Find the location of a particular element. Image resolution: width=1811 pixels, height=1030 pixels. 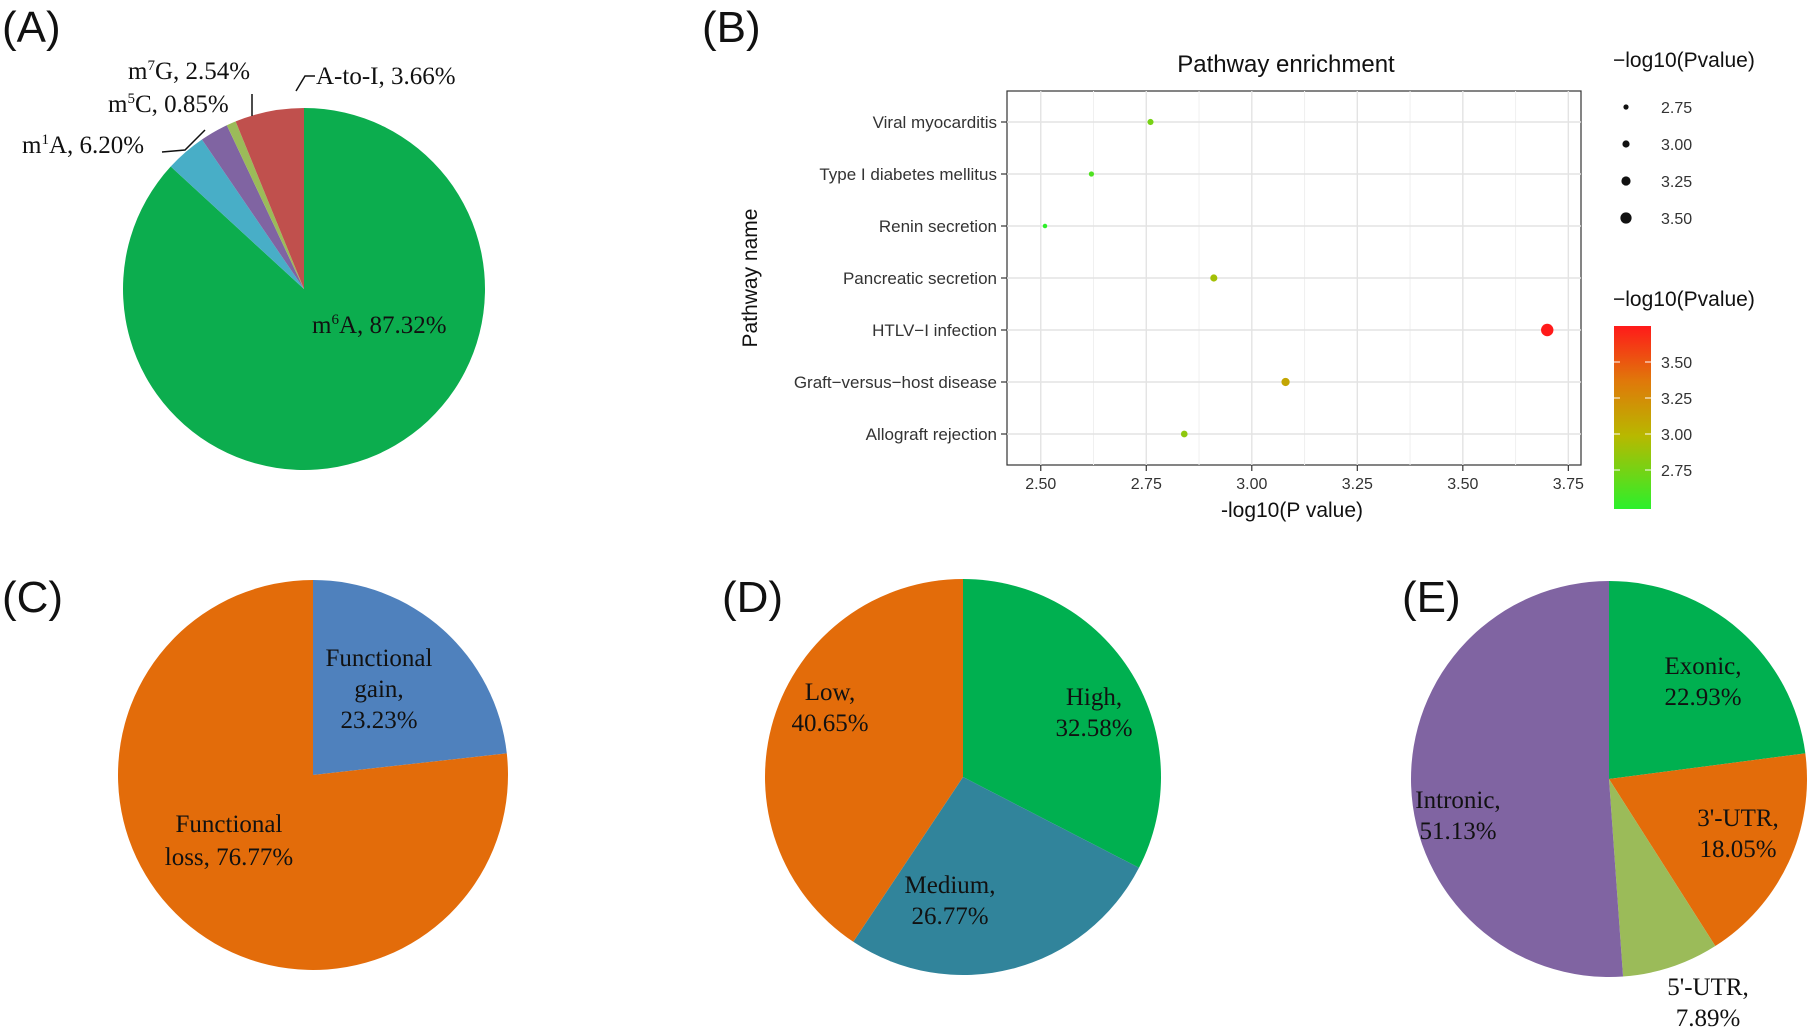

pie-d-label-low: Low, 40.65% is located at coordinates (829, 708).